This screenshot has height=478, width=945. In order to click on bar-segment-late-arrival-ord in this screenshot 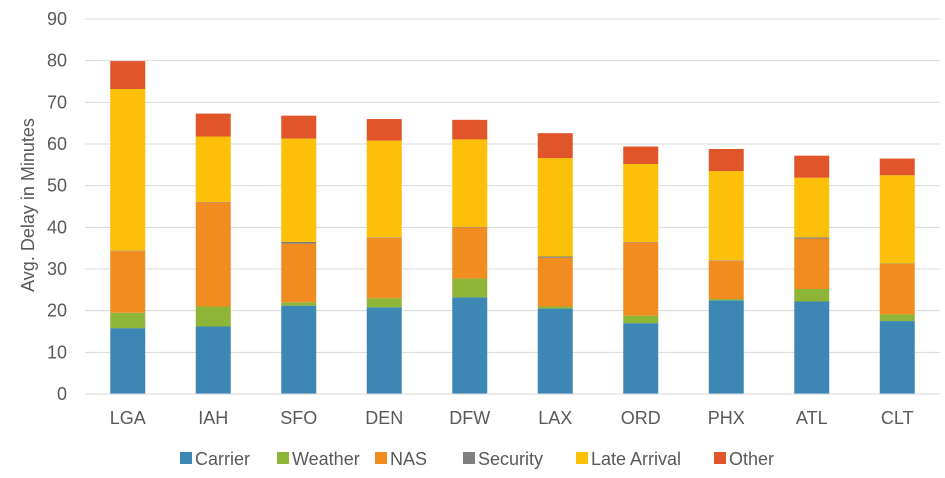, I will do `click(641, 203)`.